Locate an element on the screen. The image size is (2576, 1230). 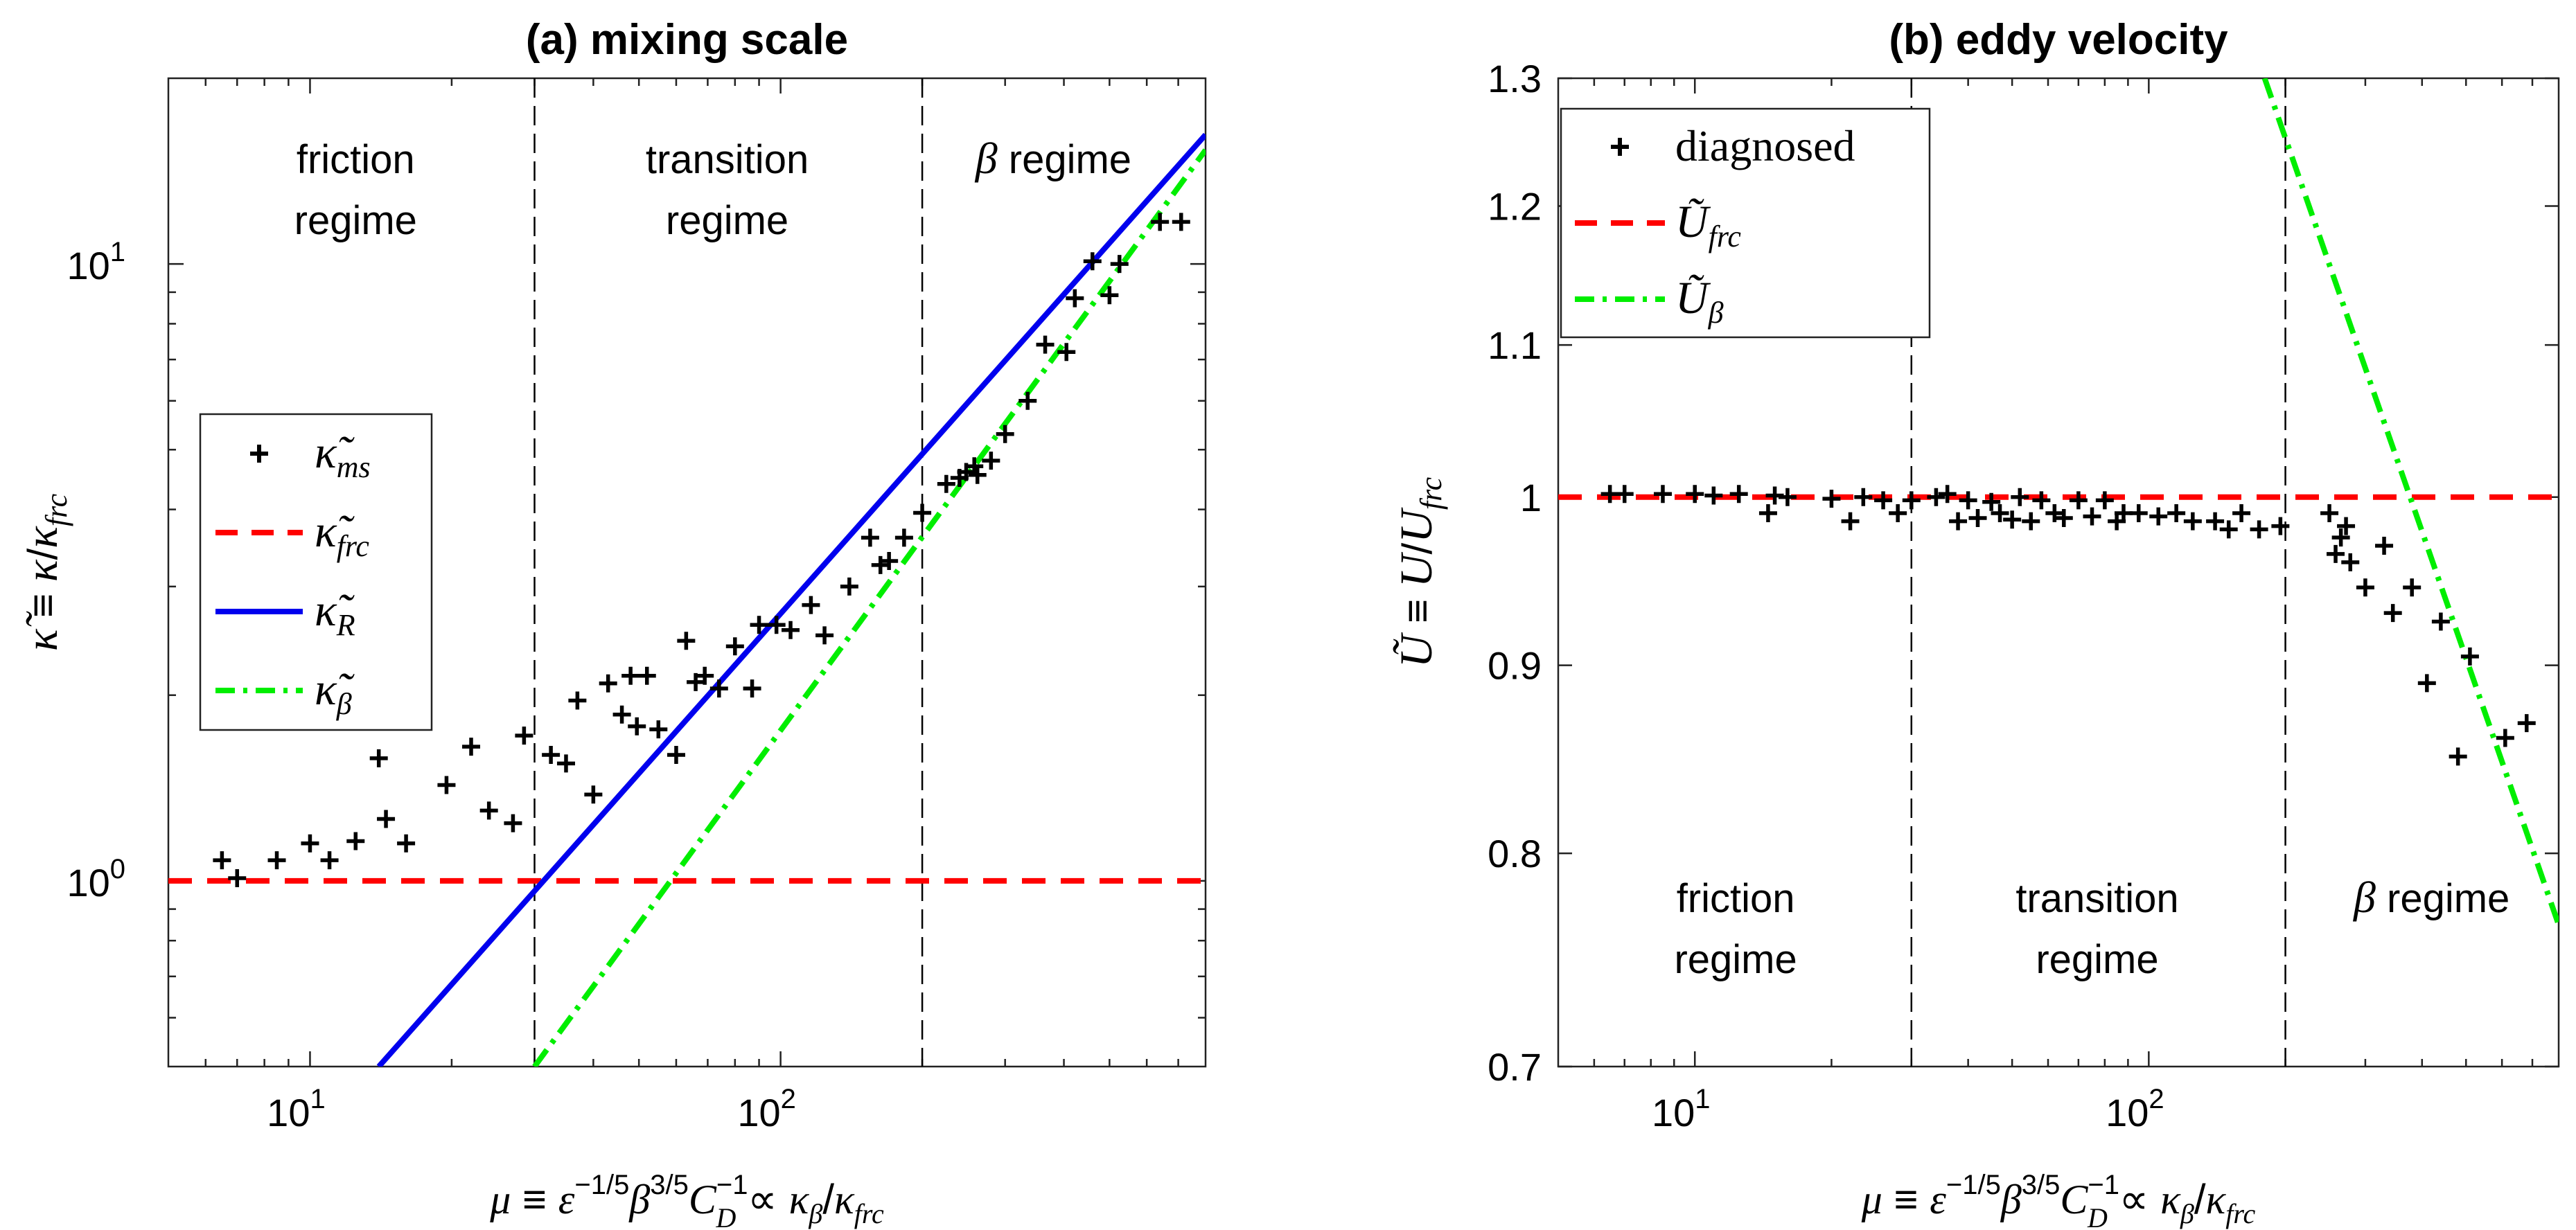
legend: diagnosed Ũfrc Ũβ is located at coordinates (1745, 223).